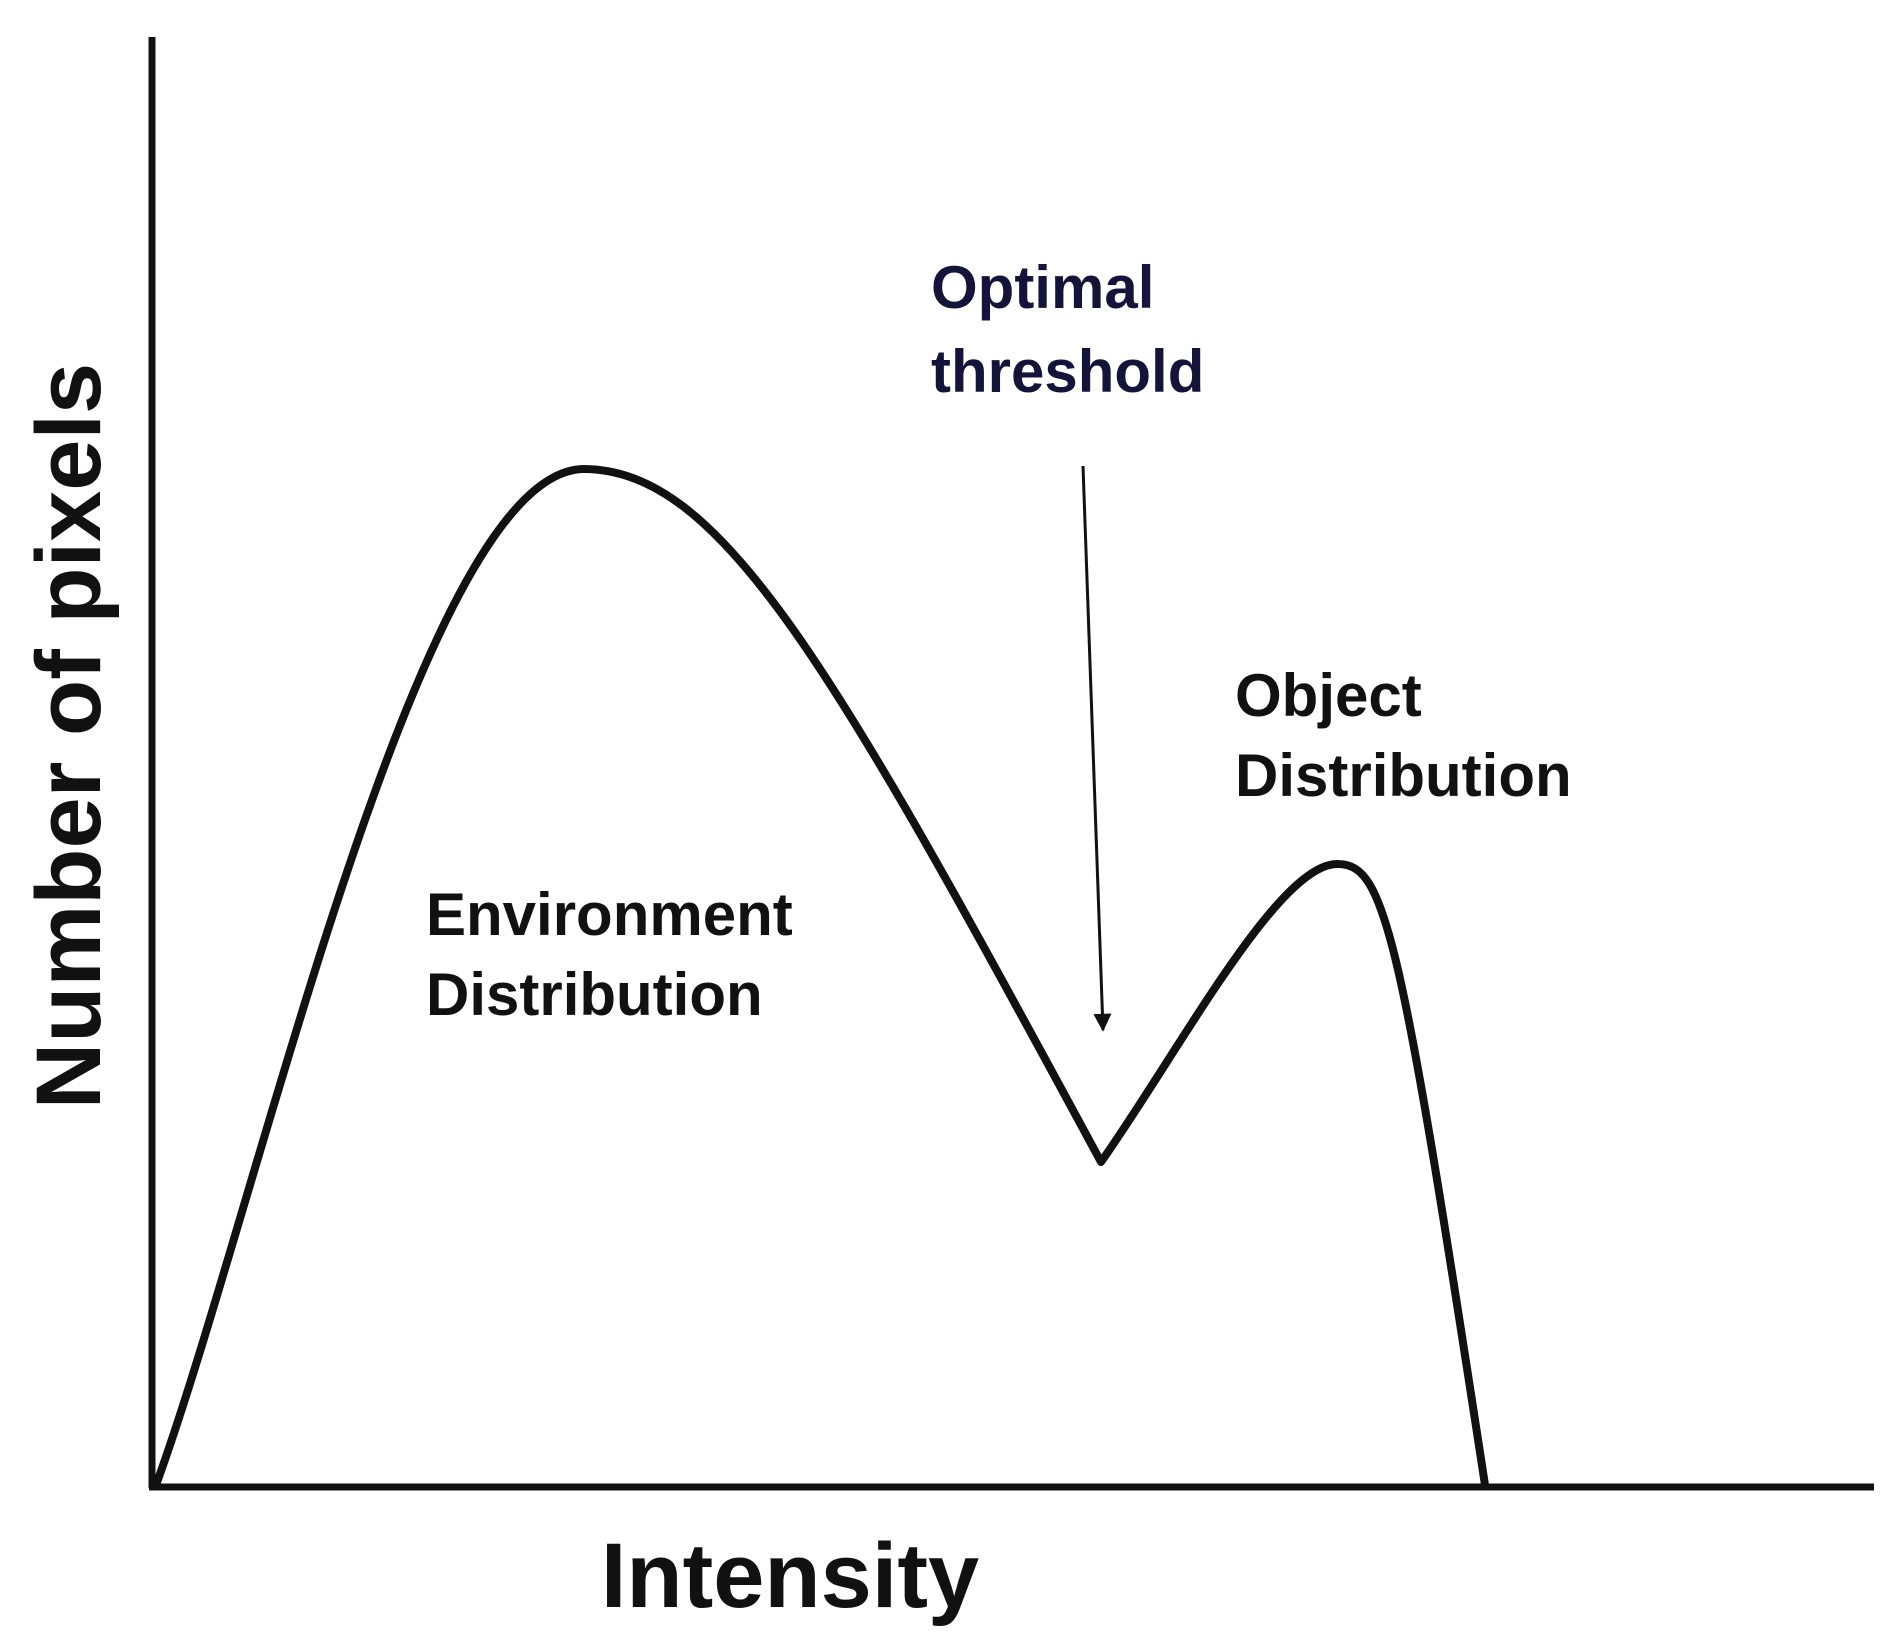 Image resolution: width=1899 pixels, height=1650 pixels. What do you see at coordinates (1067, 371) in the screenshot?
I see `threshold-label: threshold` at bounding box center [1067, 371].